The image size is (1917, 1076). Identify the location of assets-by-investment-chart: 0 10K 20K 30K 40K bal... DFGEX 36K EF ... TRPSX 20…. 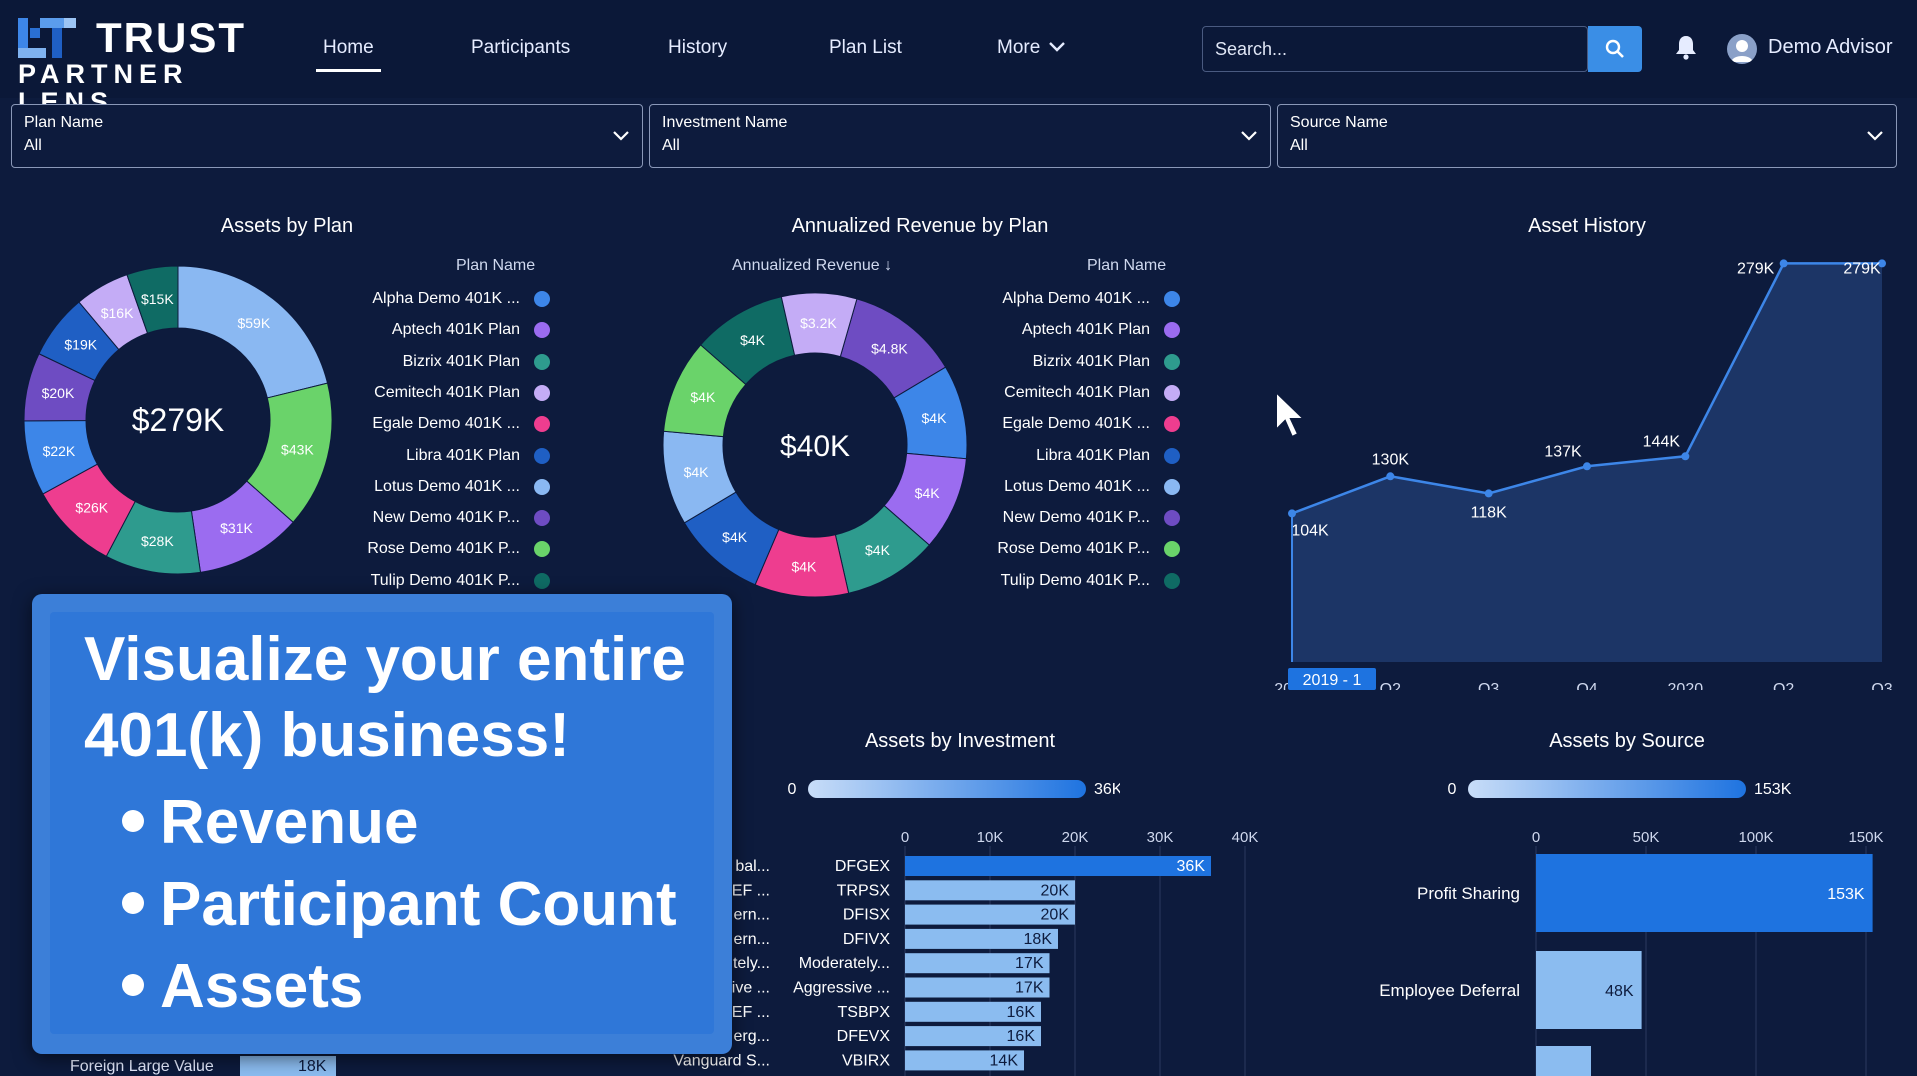
(970, 948).